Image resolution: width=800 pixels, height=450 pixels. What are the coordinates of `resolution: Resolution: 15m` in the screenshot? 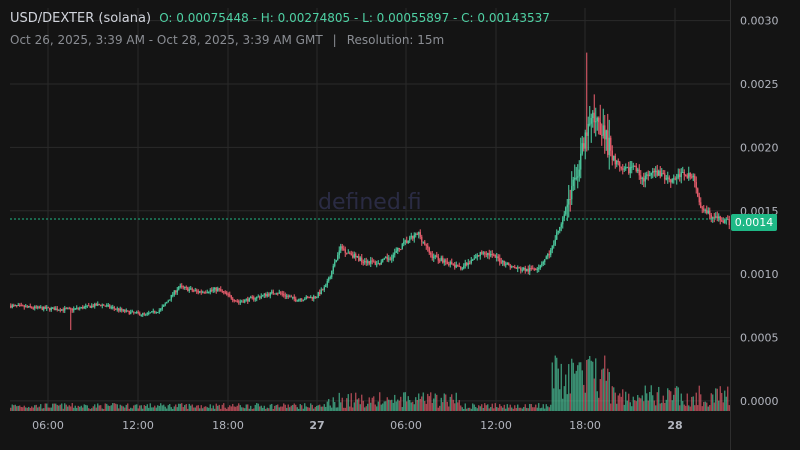 It's located at (395, 40).